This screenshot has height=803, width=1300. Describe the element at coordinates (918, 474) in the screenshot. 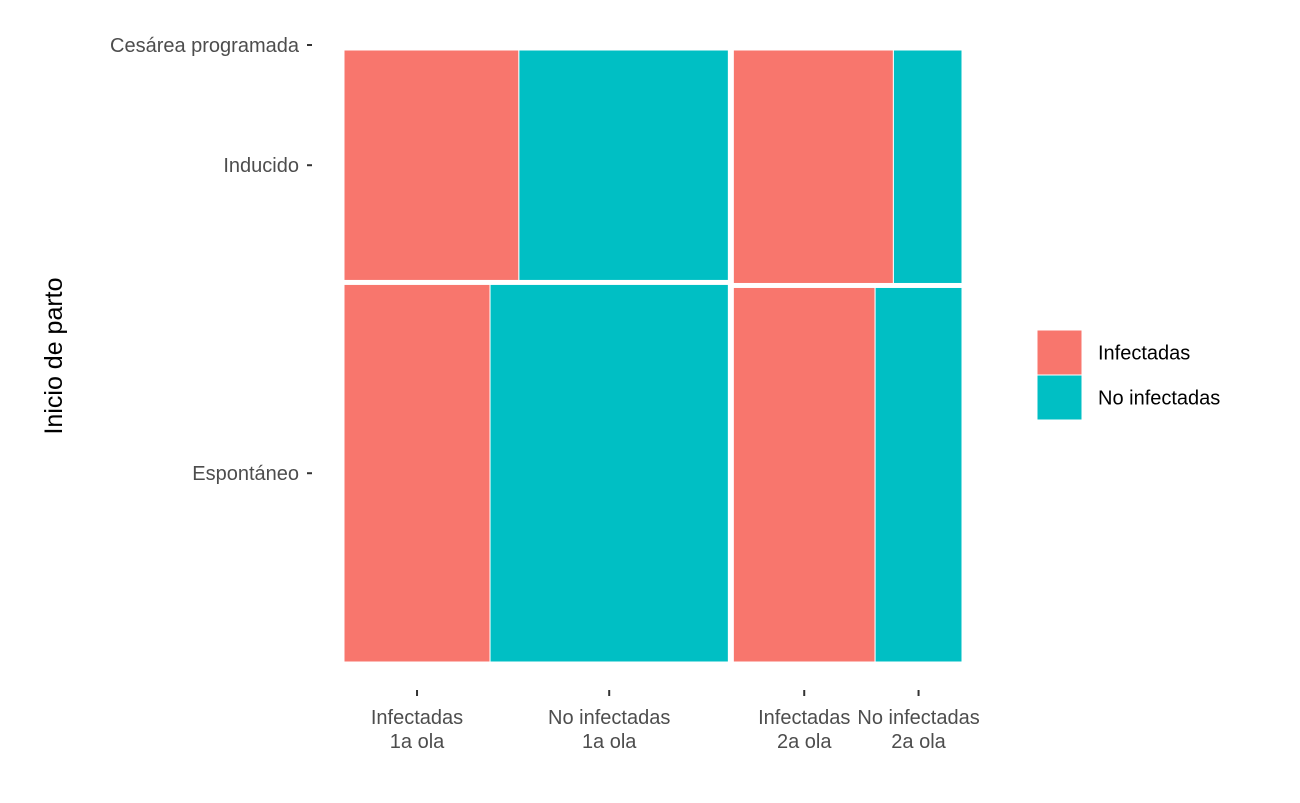

I see `tile-2a-ola-espontaneo-no-infectadas` at that location.